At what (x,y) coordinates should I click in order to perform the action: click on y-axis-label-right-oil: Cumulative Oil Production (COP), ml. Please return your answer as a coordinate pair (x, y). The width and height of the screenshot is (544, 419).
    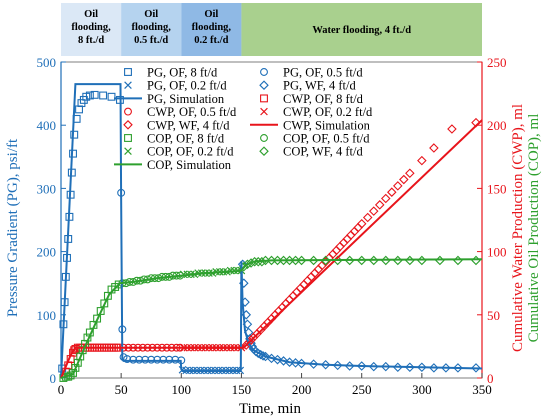
    Looking at the image, I should click on (534, 228).